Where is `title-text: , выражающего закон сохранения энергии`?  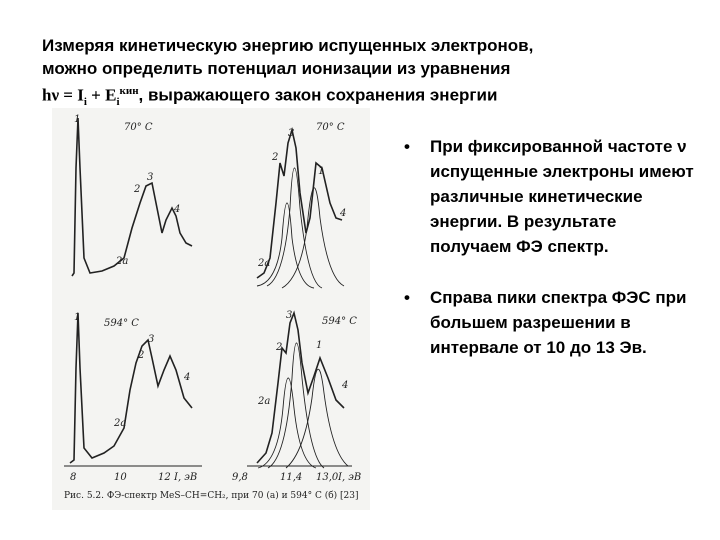 title-text: , выражающего закон сохранения энергии is located at coordinates (318, 95).